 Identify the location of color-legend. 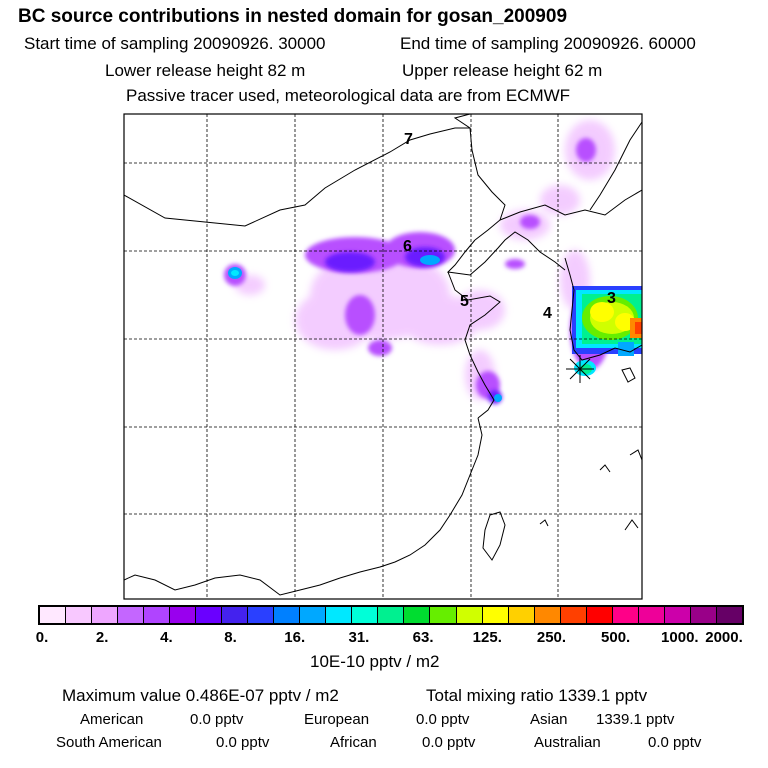
(391, 615).